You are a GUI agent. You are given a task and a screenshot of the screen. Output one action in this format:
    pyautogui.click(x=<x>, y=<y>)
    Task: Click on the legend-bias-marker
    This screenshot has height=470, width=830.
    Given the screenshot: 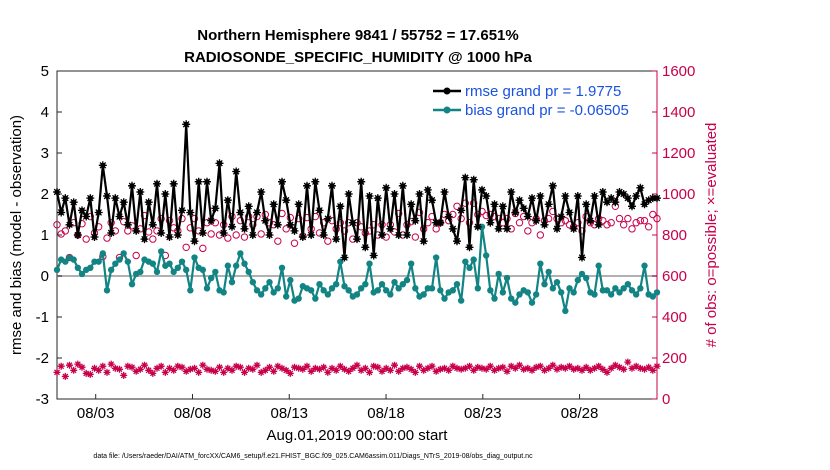 What is the action you would take?
    pyautogui.click(x=447, y=110)
    